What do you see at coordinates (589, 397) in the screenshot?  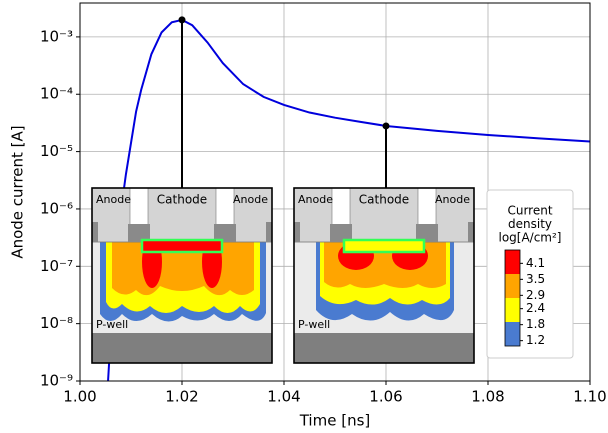 I see `x-tick-label: 1.10` at bounding box center [589, 397].